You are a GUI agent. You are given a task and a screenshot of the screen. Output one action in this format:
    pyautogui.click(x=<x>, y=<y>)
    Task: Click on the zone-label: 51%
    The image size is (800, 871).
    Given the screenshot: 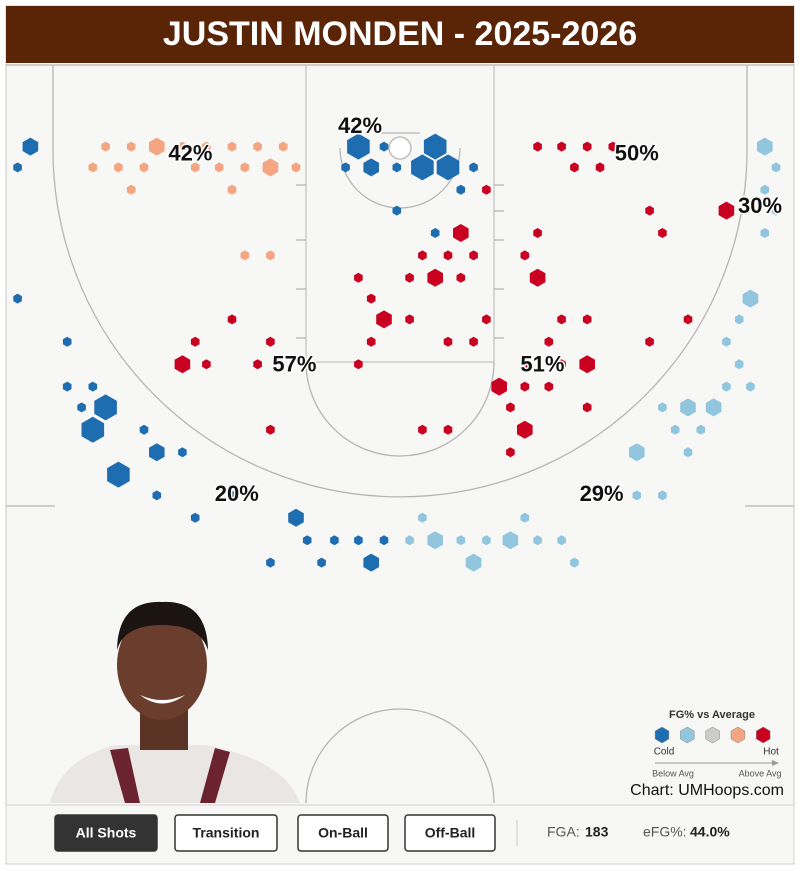 What is the action you would take?
    pyautogui.click(x=542, y=364)
    